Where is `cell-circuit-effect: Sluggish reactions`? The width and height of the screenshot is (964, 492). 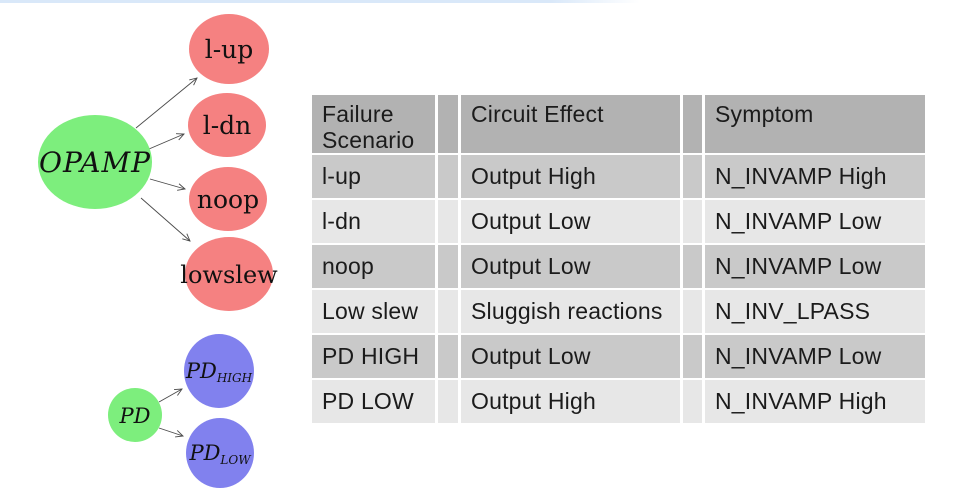
cell-circuit-effect: Sluggish reactions is located at coordinates (570, 311).